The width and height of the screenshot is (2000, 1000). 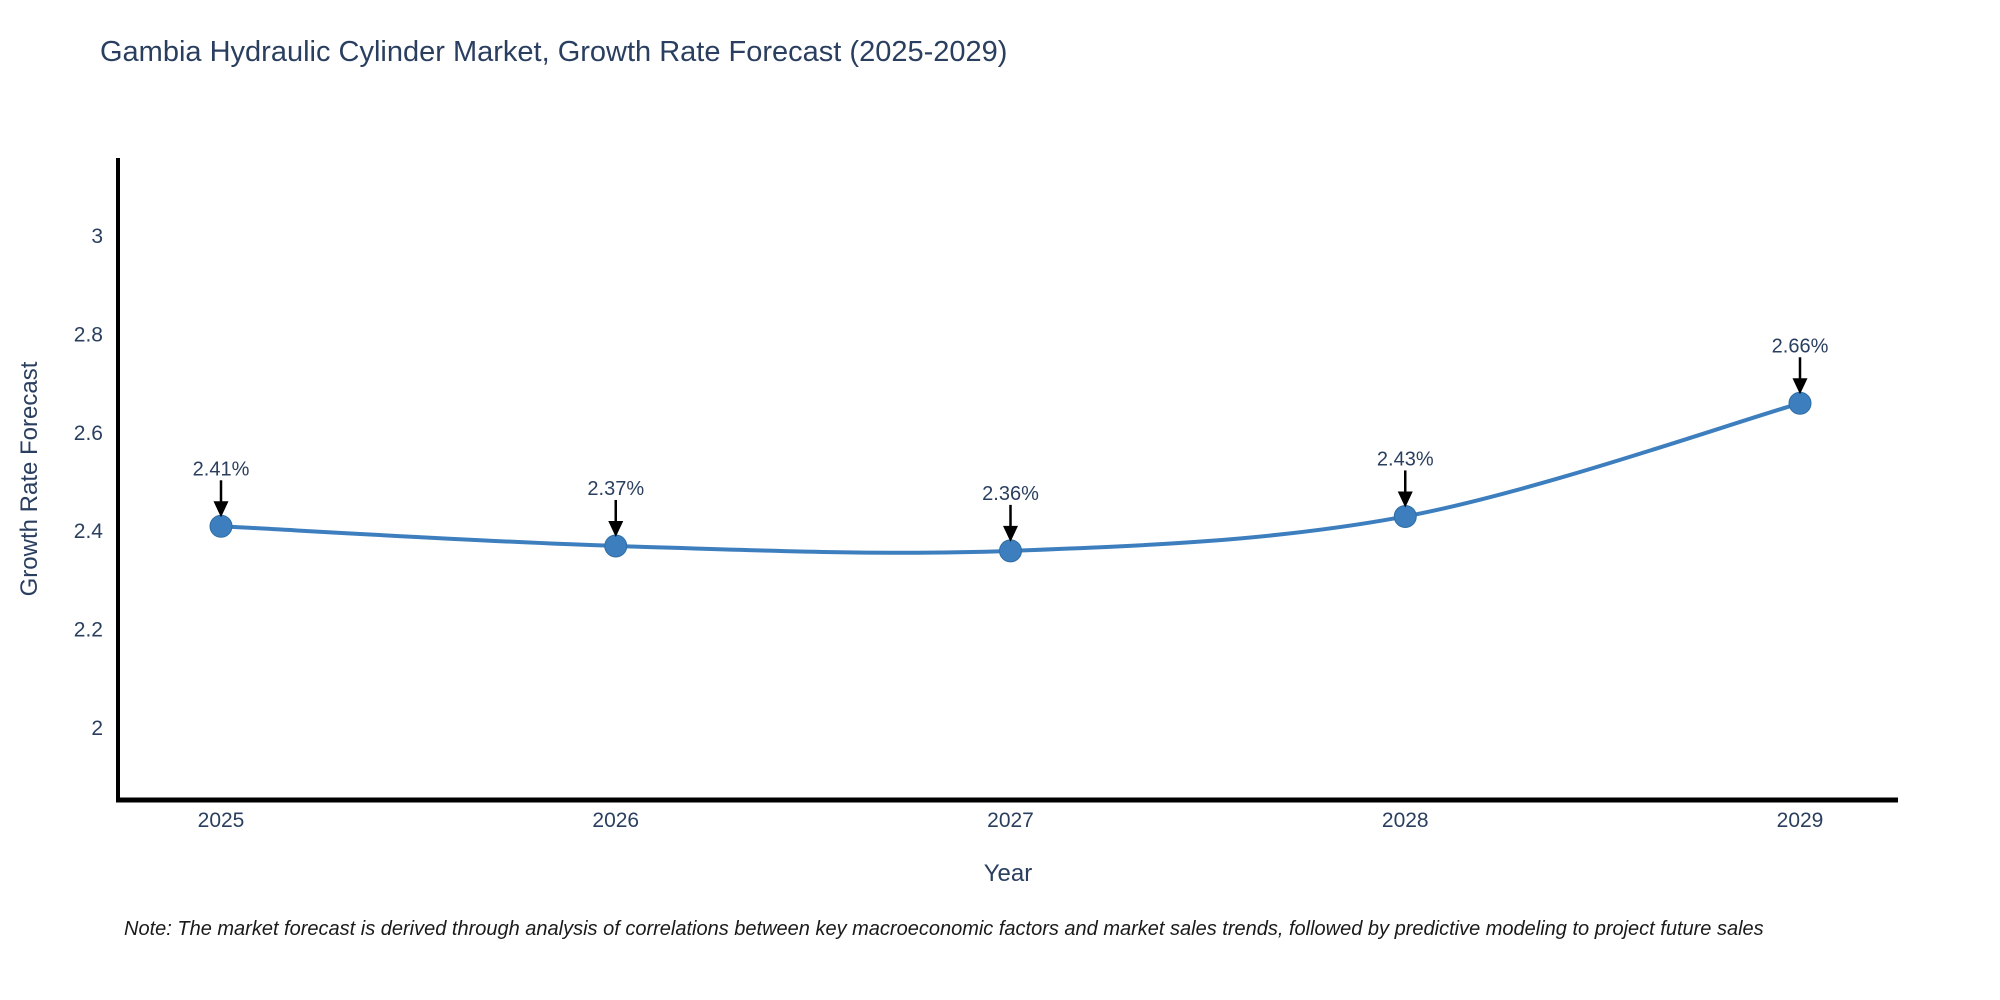 I want to click on y-axis-title: Growth Rate Forecast, so click(x=29, y=479).